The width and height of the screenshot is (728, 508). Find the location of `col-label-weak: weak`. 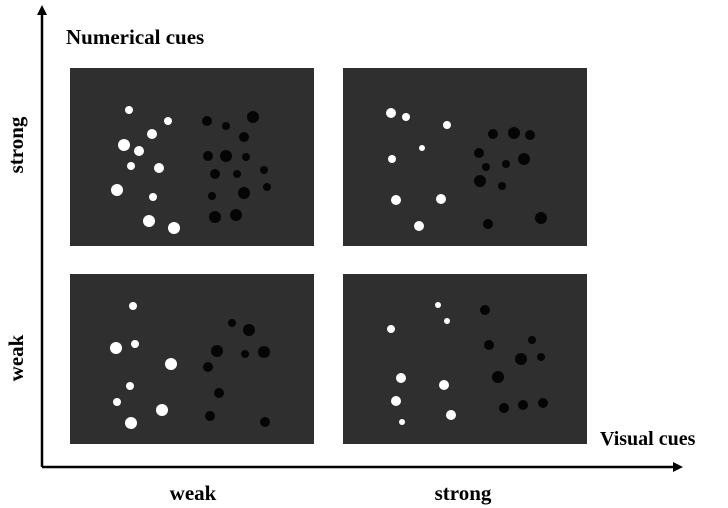

col-label-weak: weak is located at coordinates (193, 493).